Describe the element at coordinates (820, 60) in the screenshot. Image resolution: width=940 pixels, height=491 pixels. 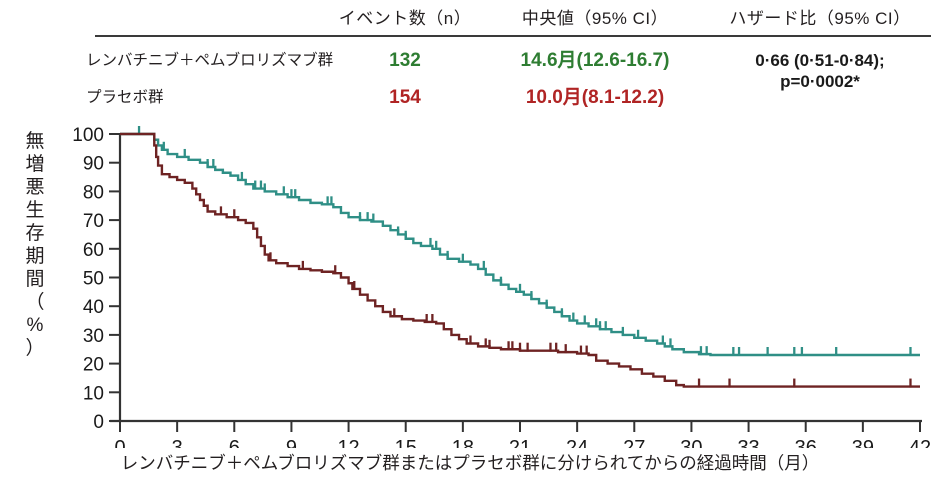
I see `hazard-ratio-estimate: 0·66 (0·51-0·84);` at that location.